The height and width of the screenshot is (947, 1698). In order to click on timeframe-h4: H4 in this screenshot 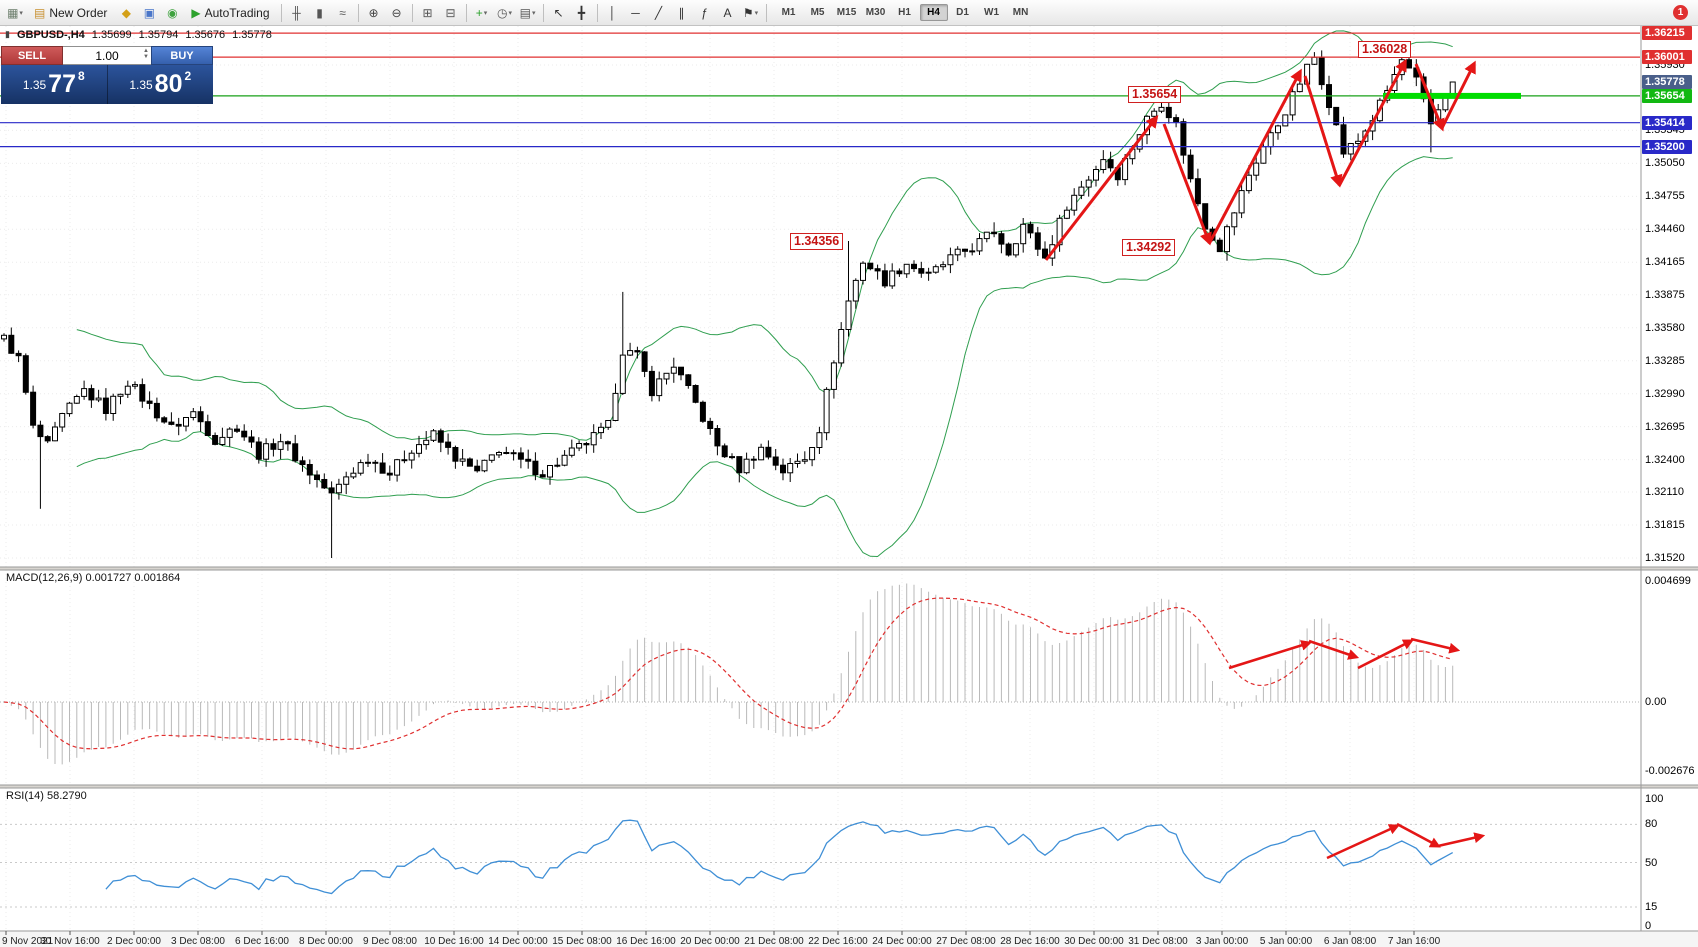, I will do `click(933, 12)`.